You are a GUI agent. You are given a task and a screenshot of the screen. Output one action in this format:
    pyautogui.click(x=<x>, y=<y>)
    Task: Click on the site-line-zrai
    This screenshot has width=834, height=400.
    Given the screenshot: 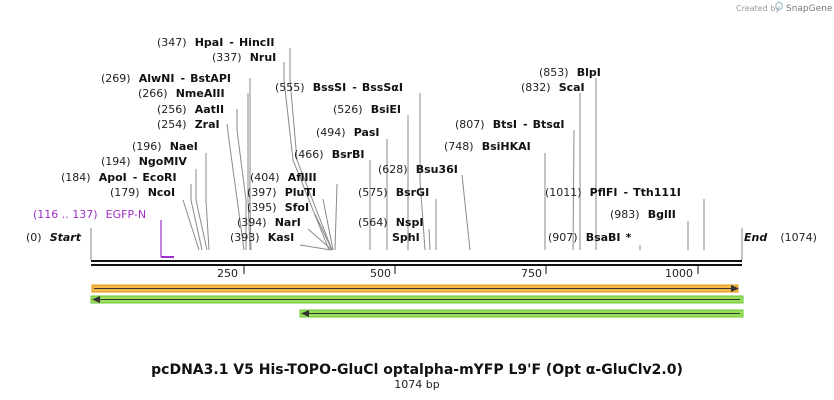 What is the action you would take?
    pyautogui.click(x=235, y=187)
    